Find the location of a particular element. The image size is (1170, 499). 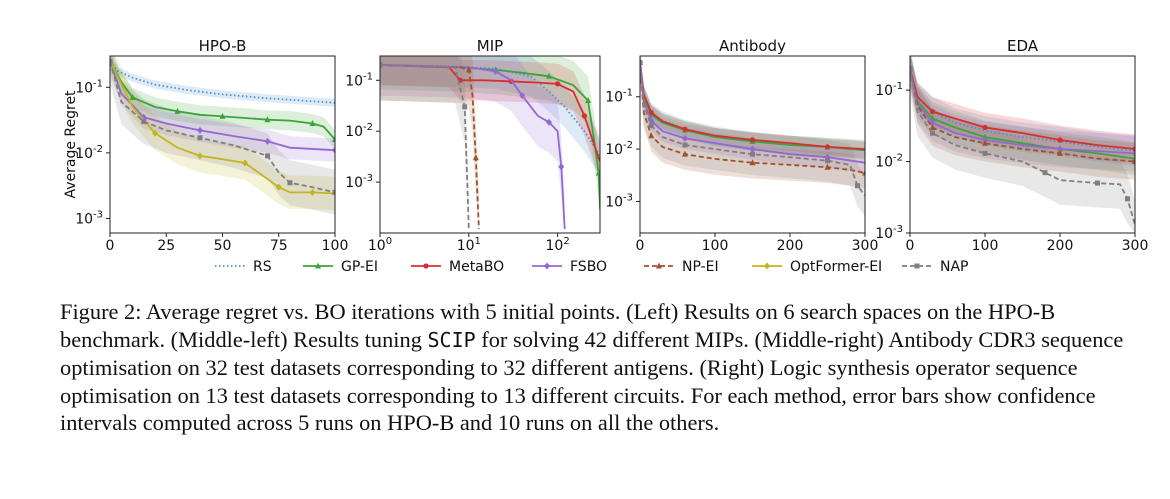

panel-hpo-b-line-rs is located at coordinates (222, 82).